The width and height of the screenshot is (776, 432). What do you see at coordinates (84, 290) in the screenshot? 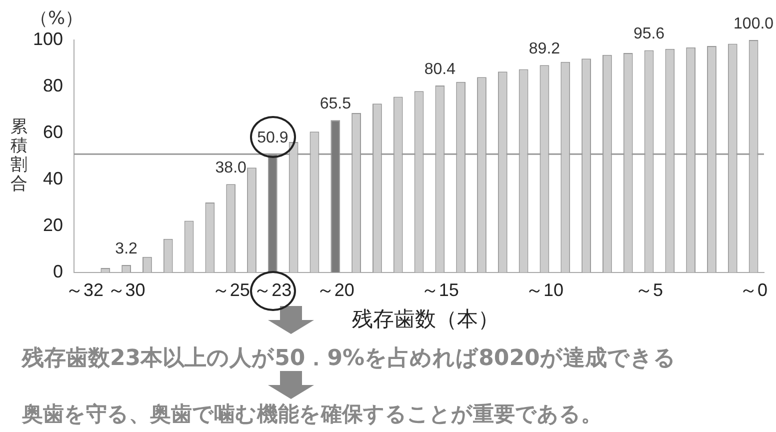
I see `x-tick-label: ～32` at bounding box center [84, 290].